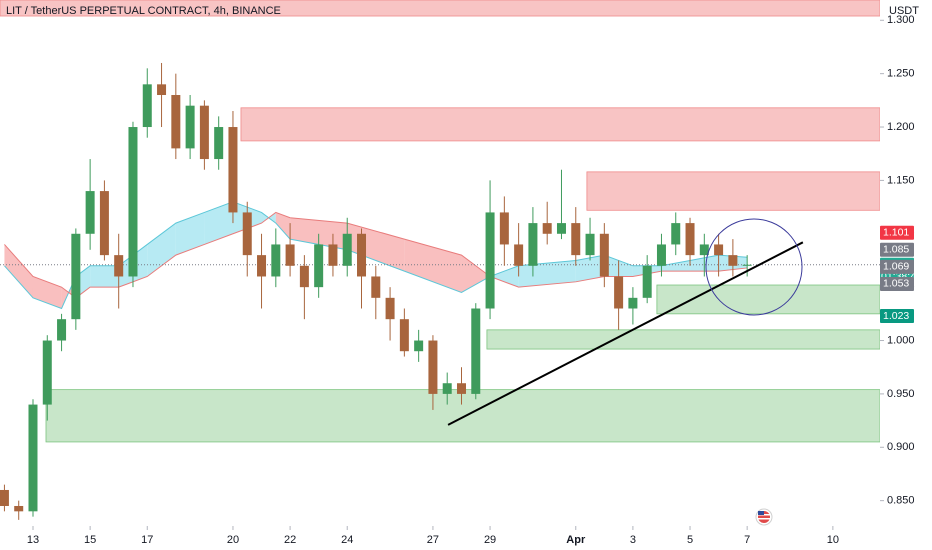 The height and width of the screenshot is (550, 932). What do you see at coordinates (33, 540) in the screenshot?
I see `x-tick-label: 13` at bounding box center [33, 540].